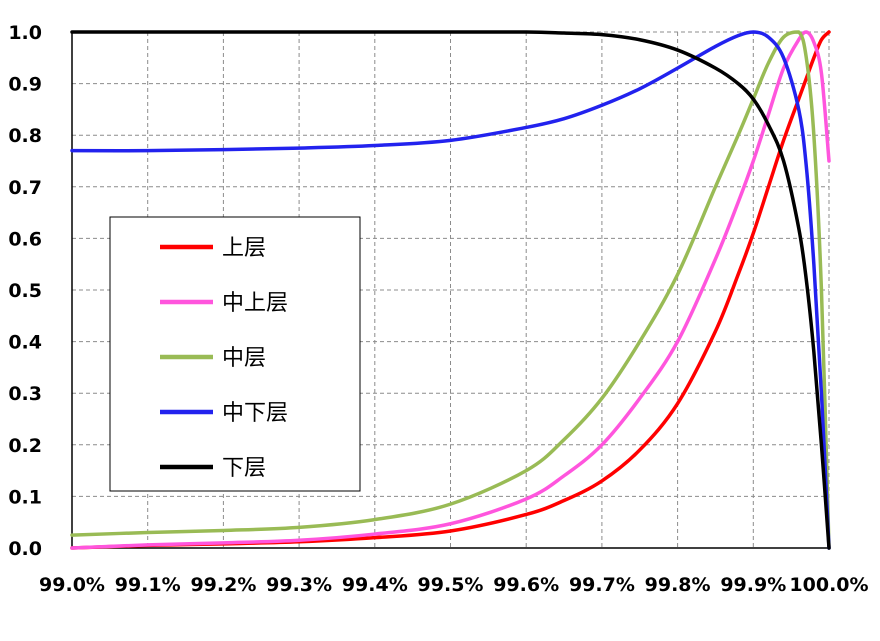 Image resolution: width=880 pixels, height=641 pixels. What do you see at coordinates (299, 585) in the screenshot?
I see `x-tick-label: 99.3%` at bounding box center [299, 585].